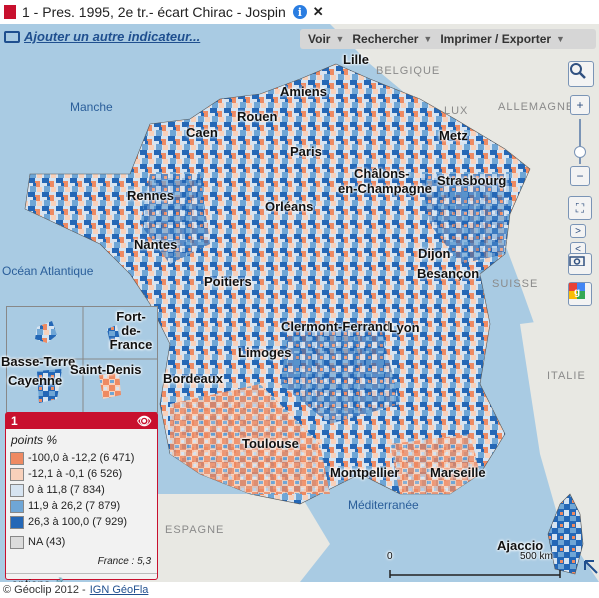 This screenshot has height=598, width=599. Describe the element at coordinates (303, 91) in the screenshot. I see `city-label-amiens: Amiens` at that location.